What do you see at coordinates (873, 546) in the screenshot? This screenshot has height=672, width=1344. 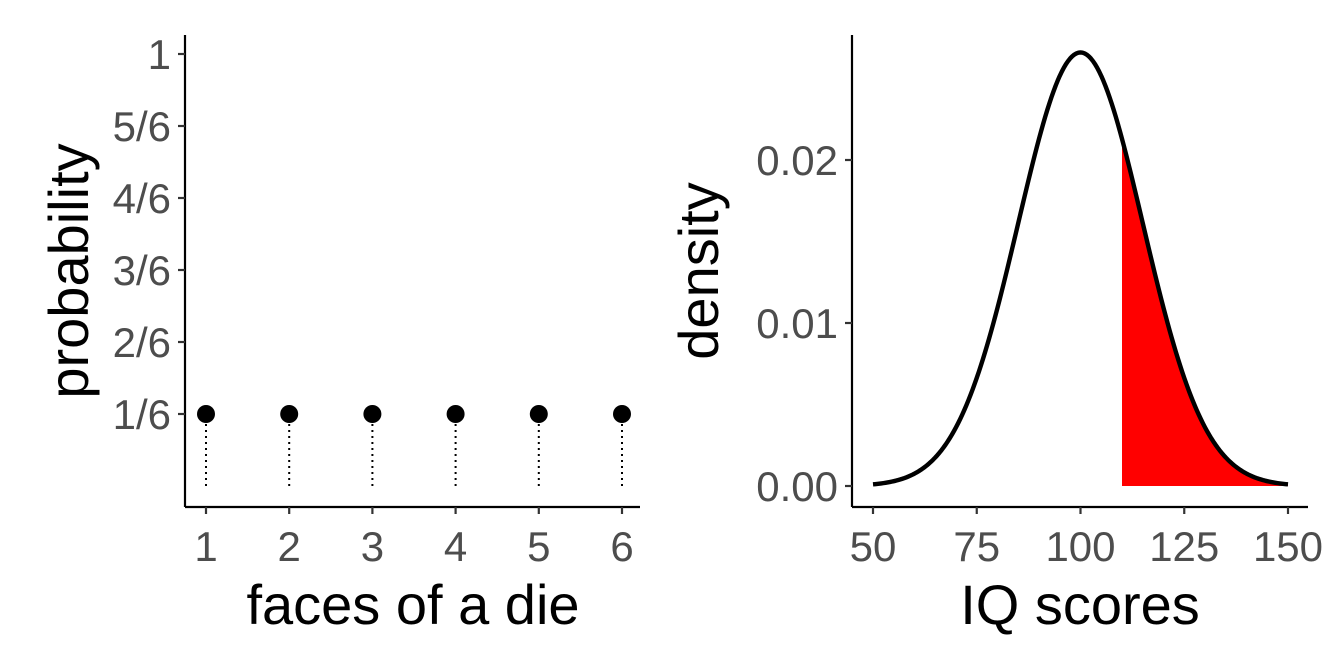 I see `iq-x-tick-label: 50` at bounding box center [873, 546].